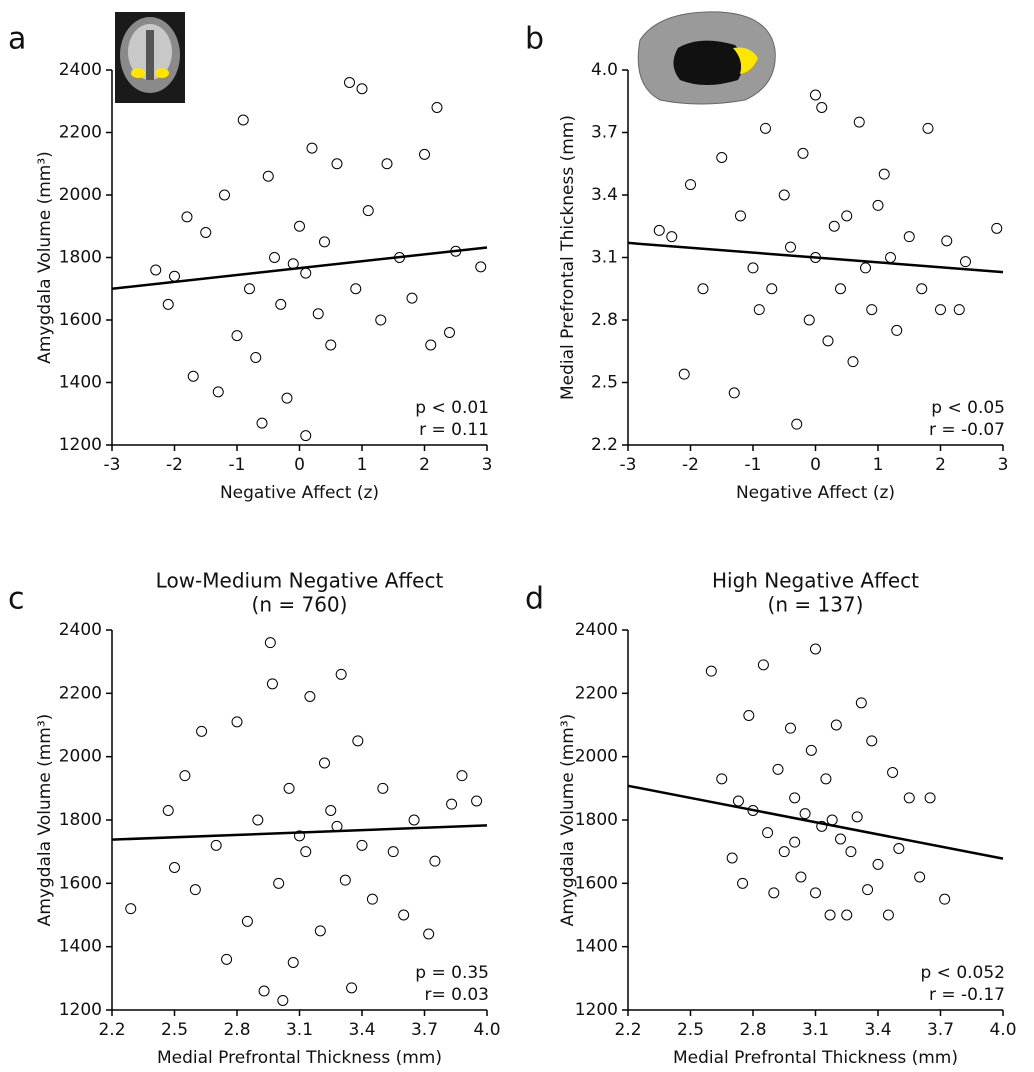 This screenshot has height=1072, width=1034. Describe the element at coordinates (604, 195) in the screenshot. I see `y-tick-label: 3.4` at that location.